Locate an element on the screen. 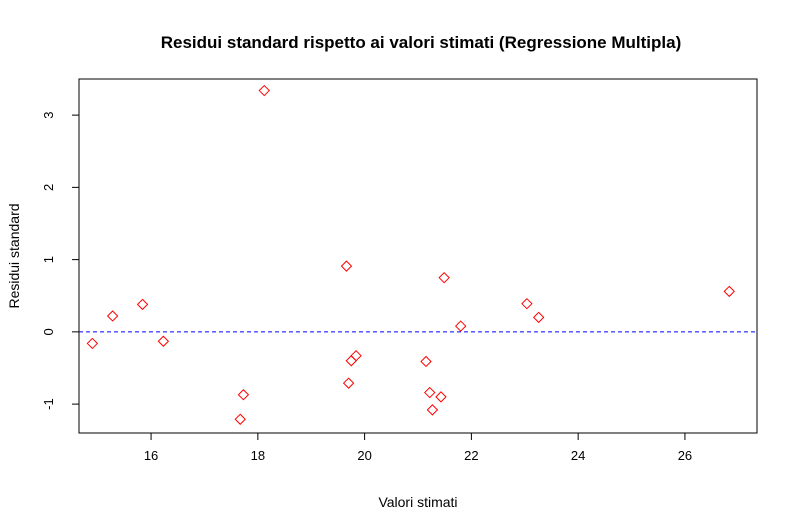  x-tick-label: 22 is located at coordinates (471, 455).